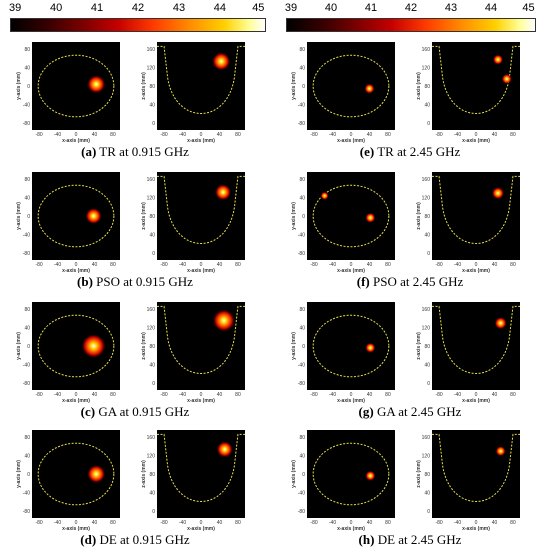 Image resolution: width=543 pixels, height=550 pixels. What do you see at coordinates (220, 8) in the screenshot?
I see `colorbar-tick: 44` at bounding box center [220, 8].